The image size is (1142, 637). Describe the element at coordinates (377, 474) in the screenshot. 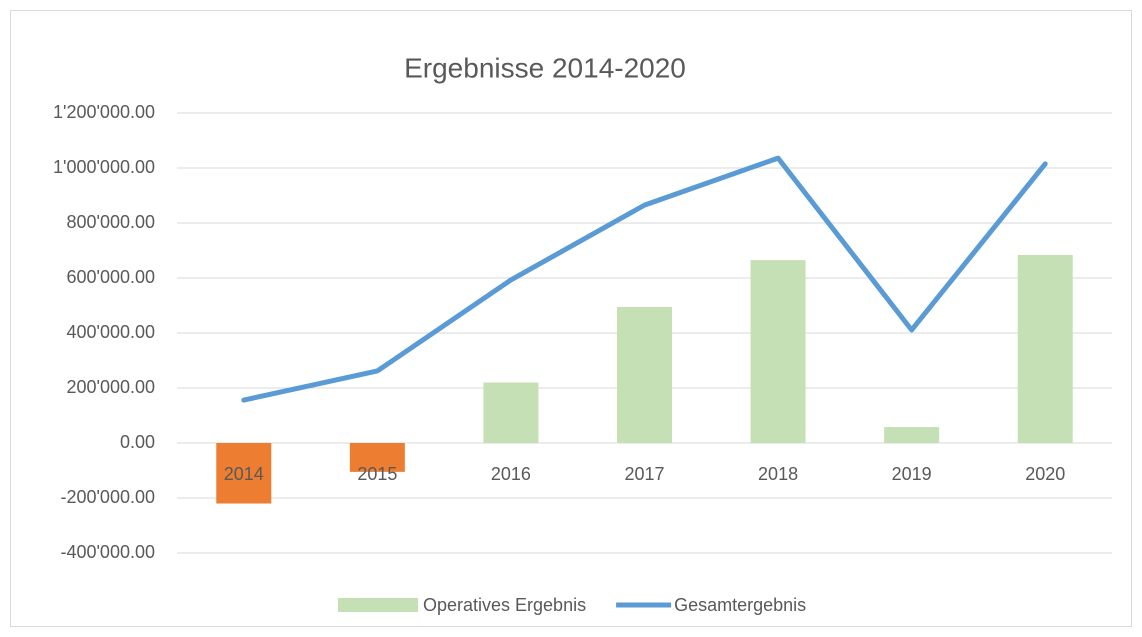

I see `x-tick-label: 2015` at that location.